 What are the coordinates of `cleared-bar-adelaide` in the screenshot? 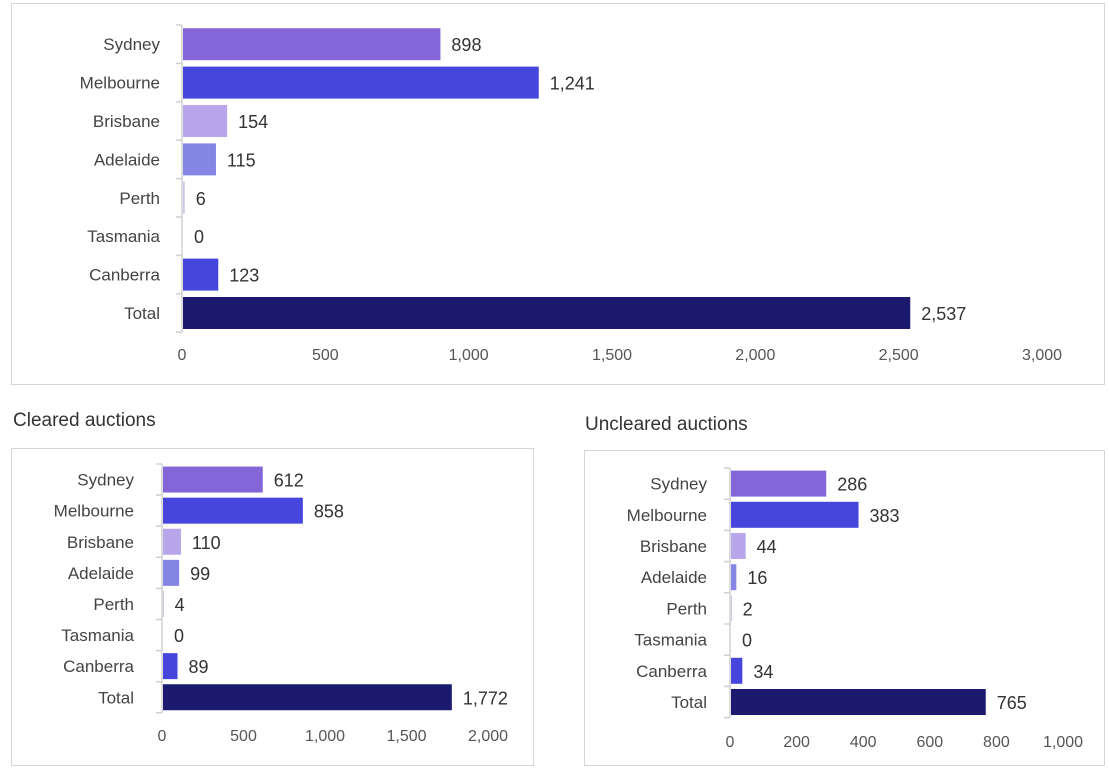 It's located at (171, 572).